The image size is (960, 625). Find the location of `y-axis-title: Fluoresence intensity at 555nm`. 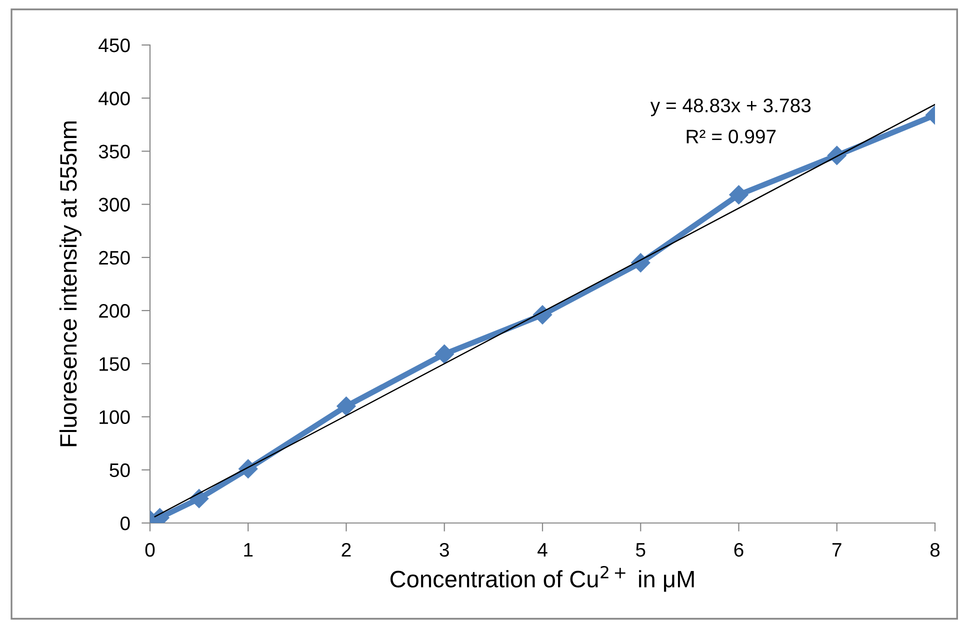

y-axis-title: Fluoresence intensity at 555nm is located at coordinates (70, 283).